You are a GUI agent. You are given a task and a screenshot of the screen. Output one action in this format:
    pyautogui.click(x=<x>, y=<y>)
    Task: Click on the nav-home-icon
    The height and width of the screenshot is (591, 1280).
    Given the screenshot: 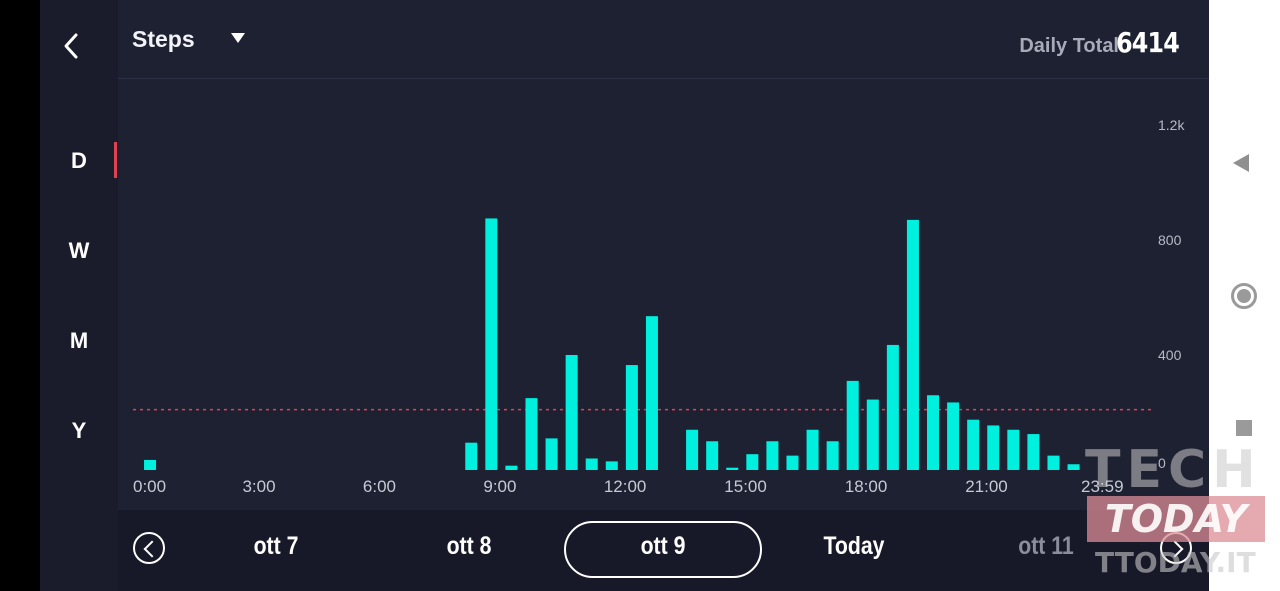 What is the action you would take?
    pyautogui.click(x=1244, y=296)
    